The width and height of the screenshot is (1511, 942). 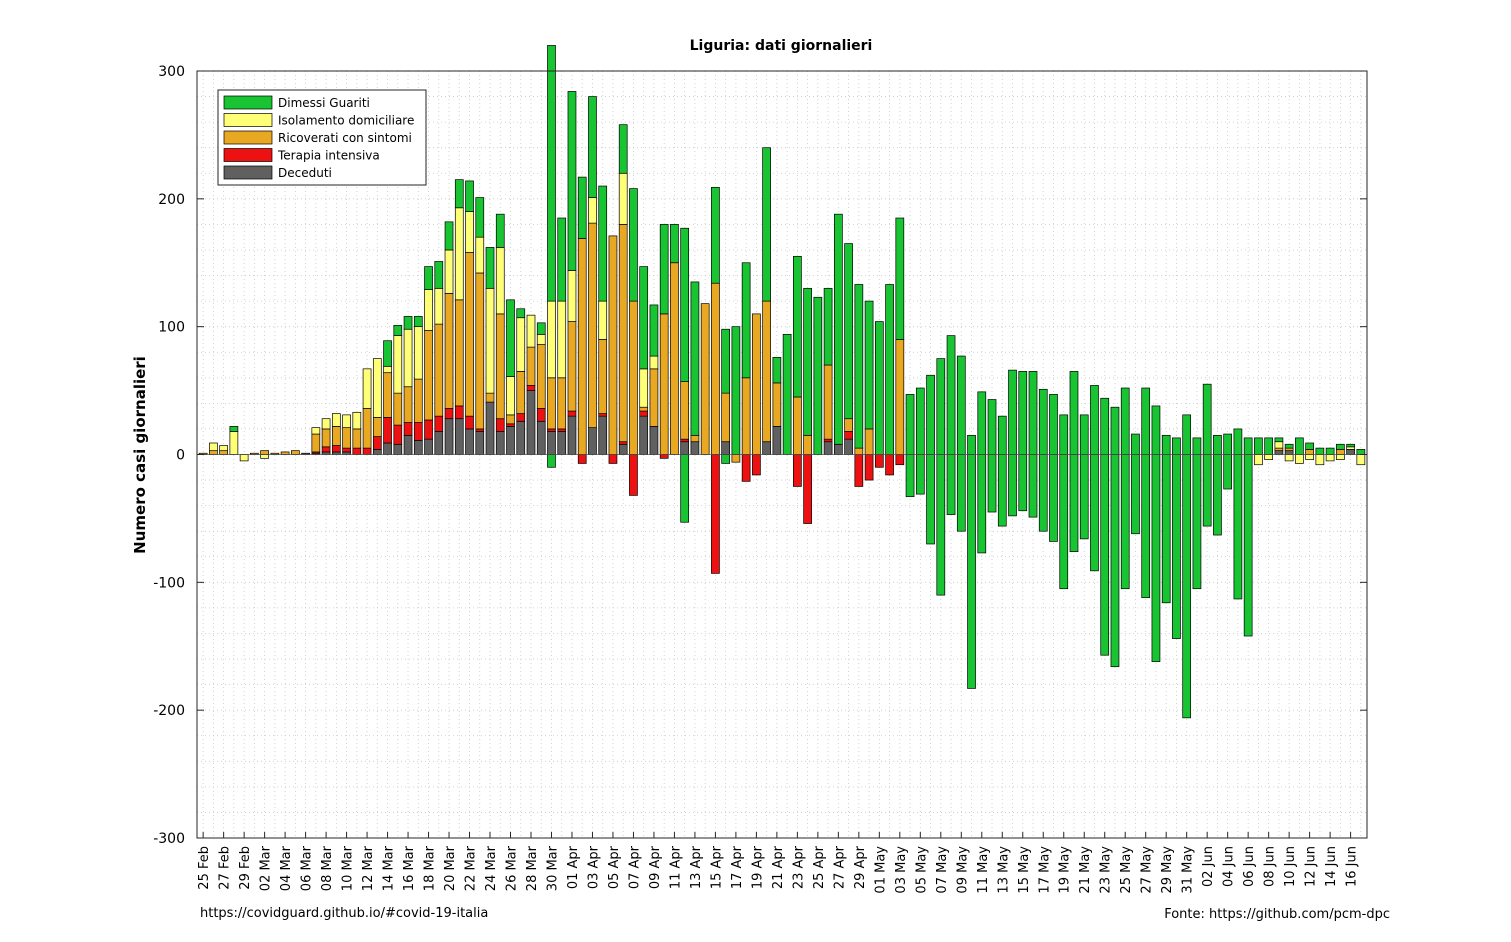 What do you see at coordinates (305, 173) in the screenshot?
I see `legend-label: Deceduti` at bounding box center [305, 173].